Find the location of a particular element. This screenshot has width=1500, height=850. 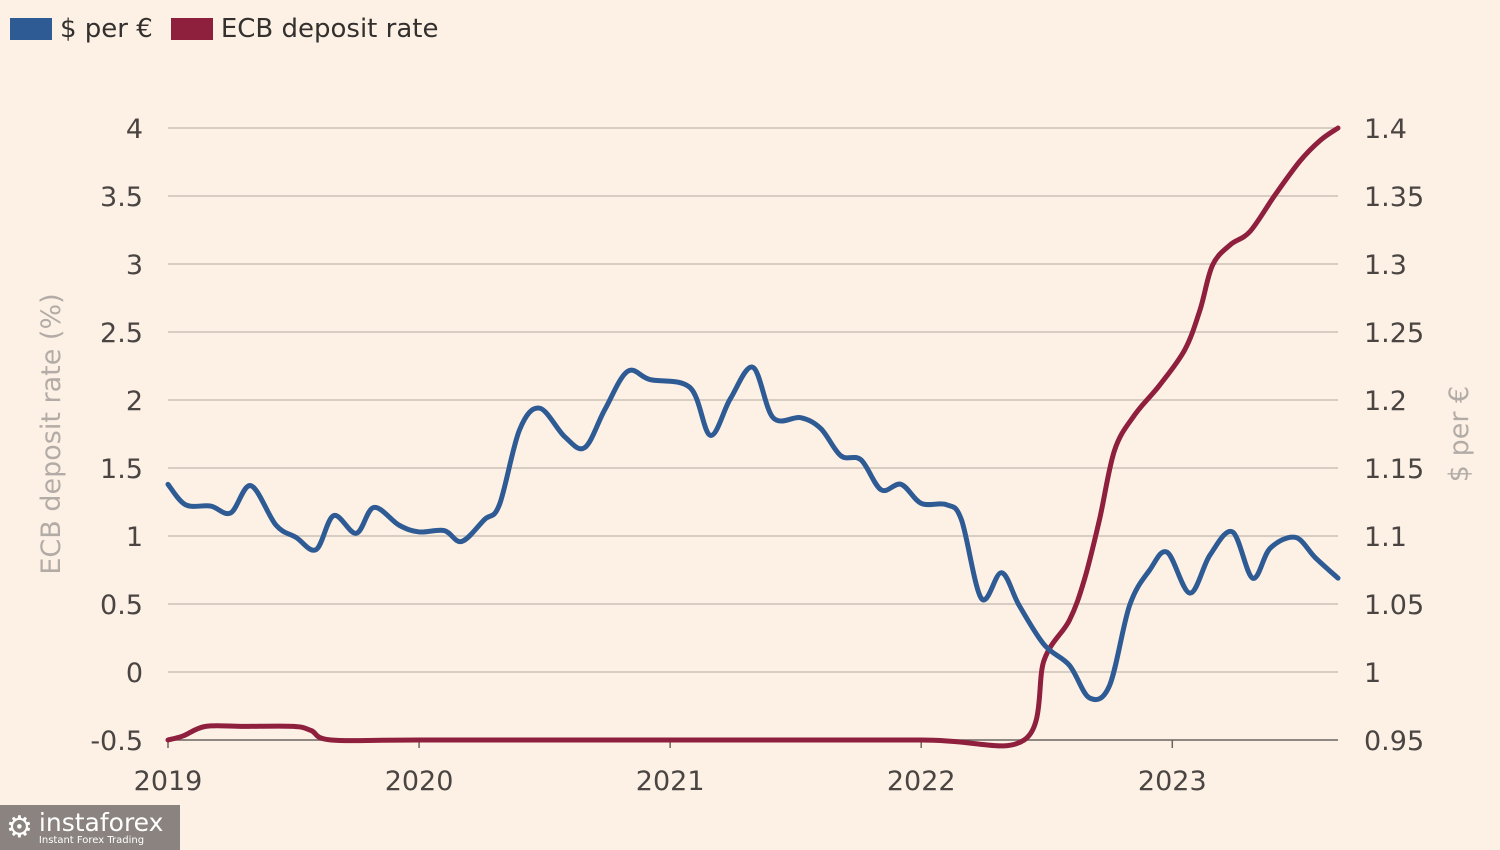

y-left-tick-label: 1.5 is located at coordinates (121, 469).